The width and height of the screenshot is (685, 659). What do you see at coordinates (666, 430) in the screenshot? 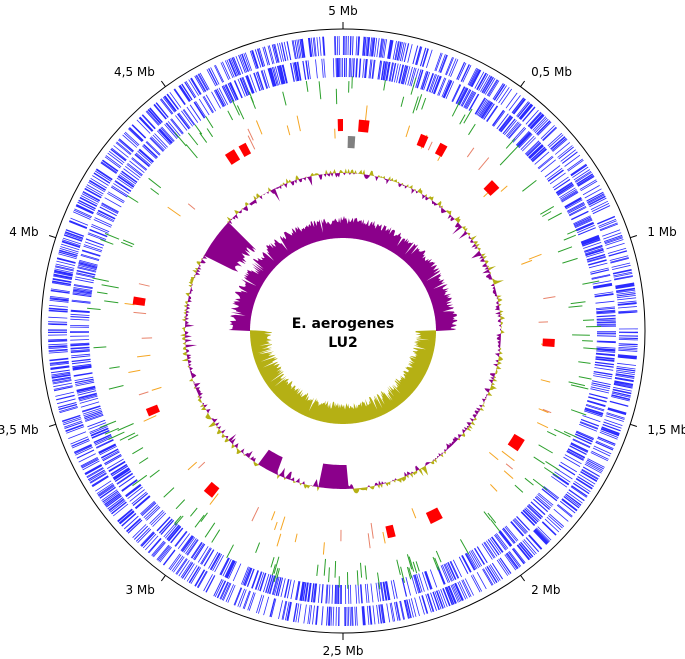
I see `scale-label: 1,5 Mb` at bounding box center [666, 430].